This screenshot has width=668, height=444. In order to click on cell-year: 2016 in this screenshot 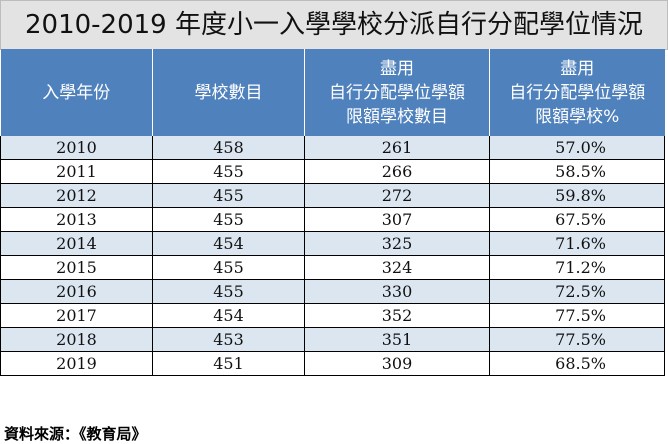, I will do `click(76, 291)`.